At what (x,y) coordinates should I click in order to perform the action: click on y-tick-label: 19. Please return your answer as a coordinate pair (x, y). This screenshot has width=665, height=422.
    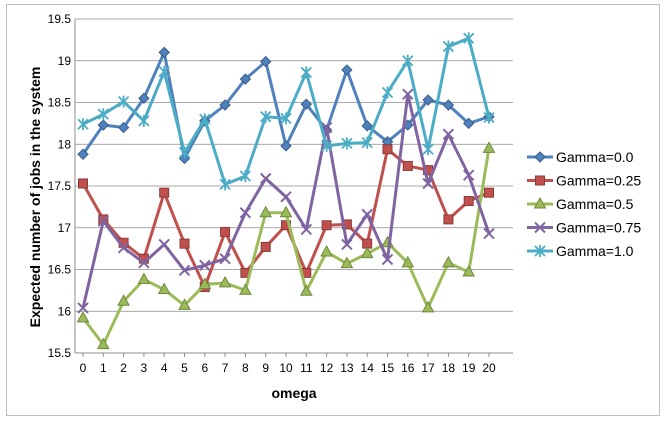
    Looking at the image, I should click on (65, 61).